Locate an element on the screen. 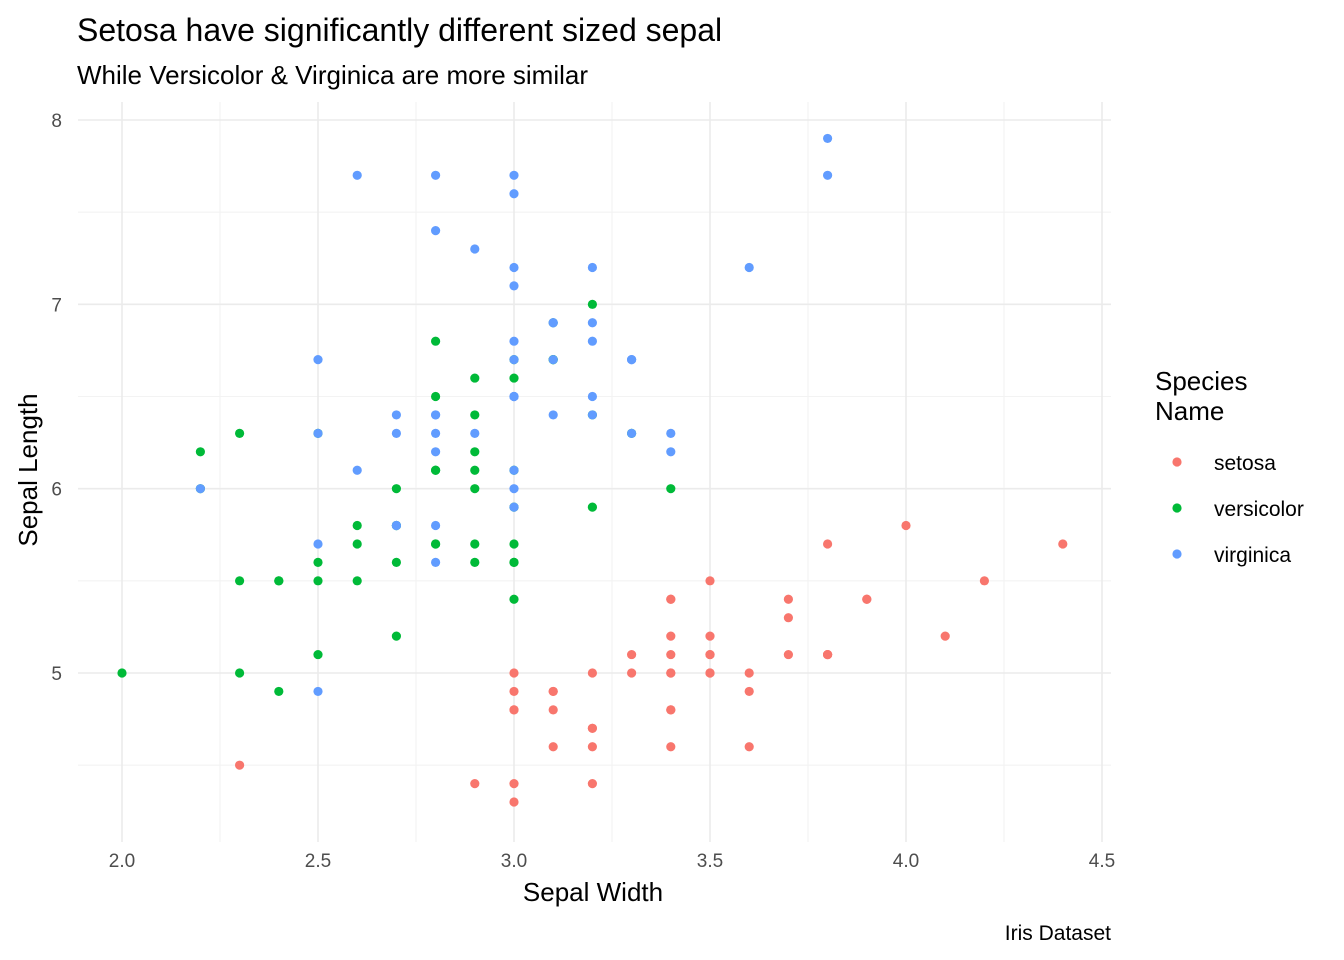 The image size is (1344, 960). legend-title-line-2: Name is located at coordinates (1189, 411).